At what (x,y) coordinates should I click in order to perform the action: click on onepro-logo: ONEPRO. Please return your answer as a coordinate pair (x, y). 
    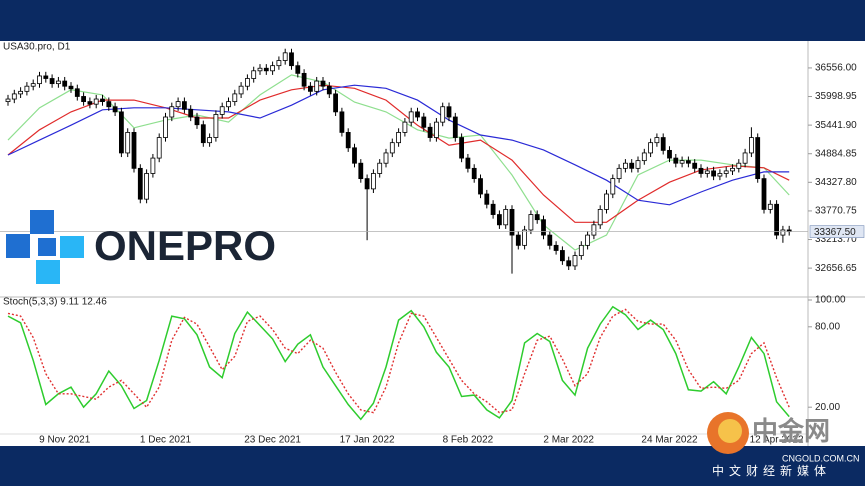
    Looking at the image, I should click on (141, 247).